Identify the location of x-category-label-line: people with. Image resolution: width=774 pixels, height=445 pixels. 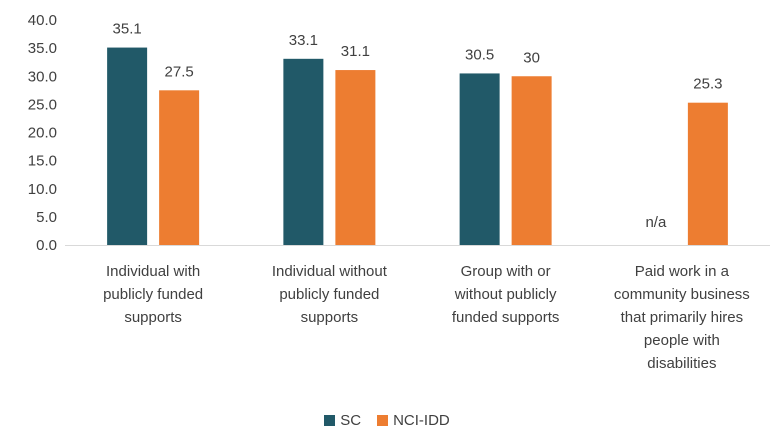
(682, 340).